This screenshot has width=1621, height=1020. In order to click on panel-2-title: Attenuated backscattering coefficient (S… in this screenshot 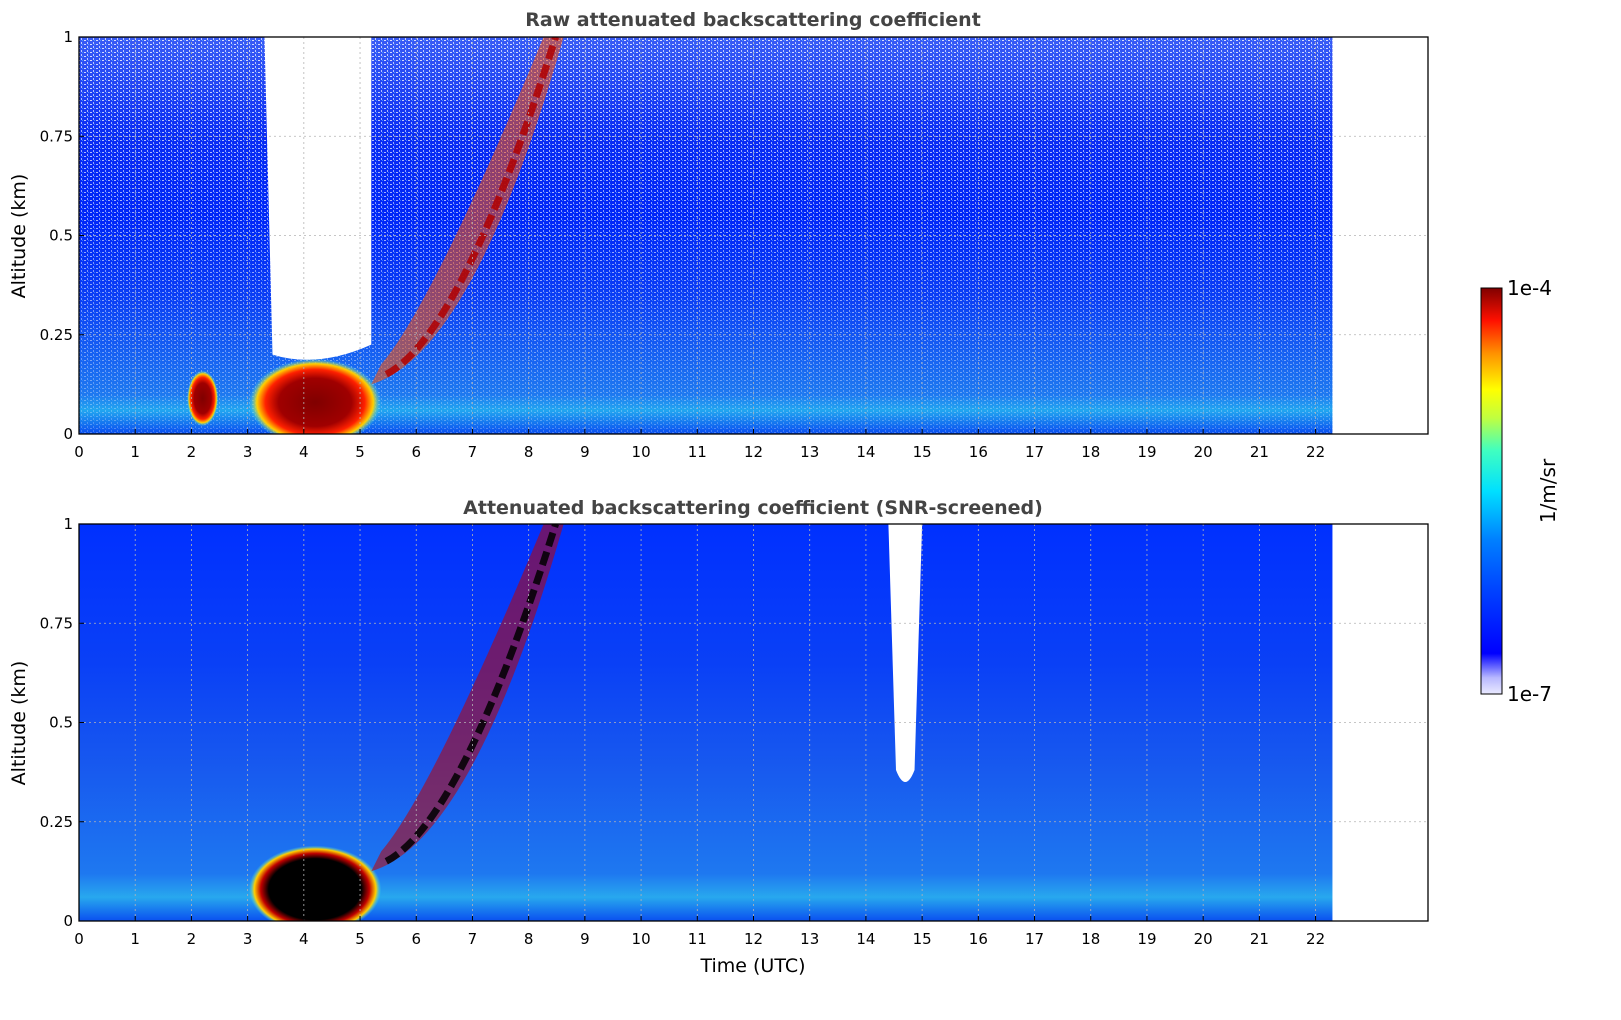, I will do `click(753, 508)`.